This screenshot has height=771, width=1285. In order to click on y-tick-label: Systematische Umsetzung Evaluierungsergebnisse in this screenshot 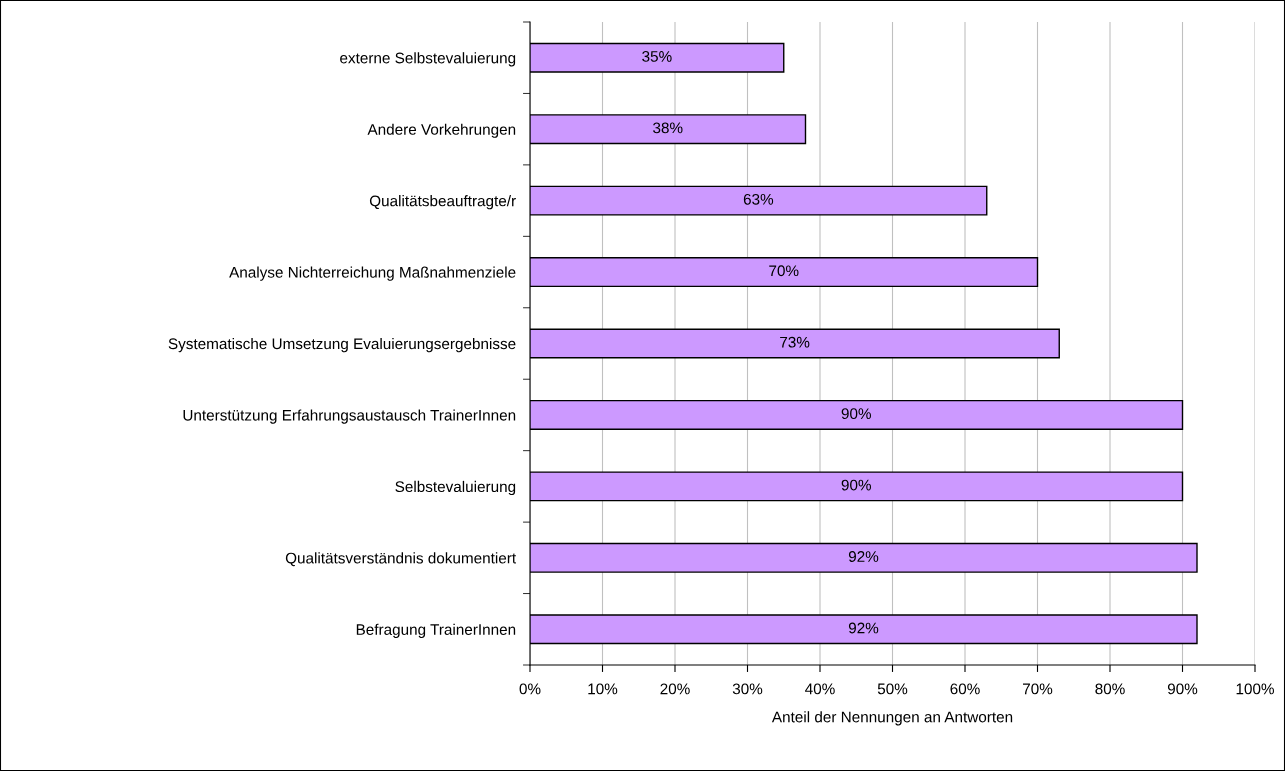, I will do `click(342, 345)`.